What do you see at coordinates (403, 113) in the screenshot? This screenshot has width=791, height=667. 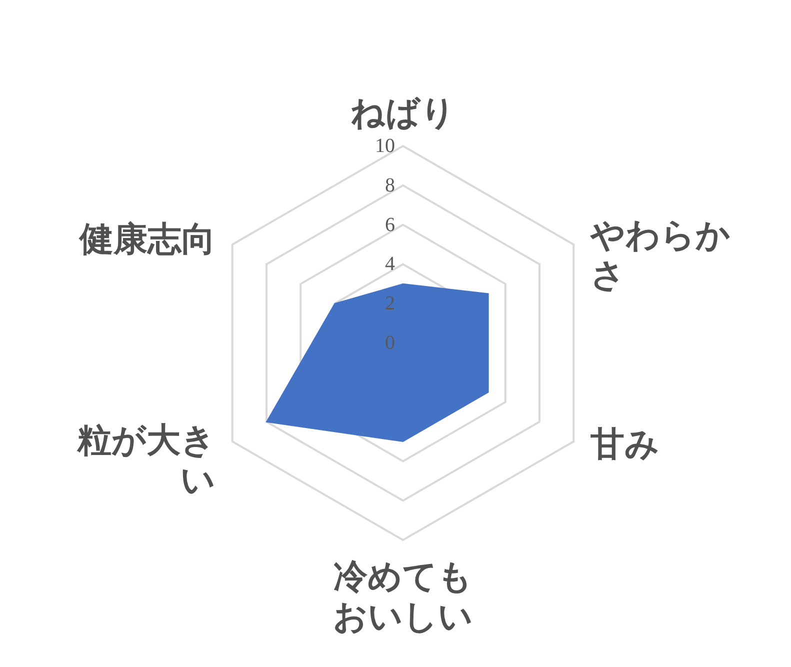 I see `spoke-label: ねばり` at bounding box center [403, 113].